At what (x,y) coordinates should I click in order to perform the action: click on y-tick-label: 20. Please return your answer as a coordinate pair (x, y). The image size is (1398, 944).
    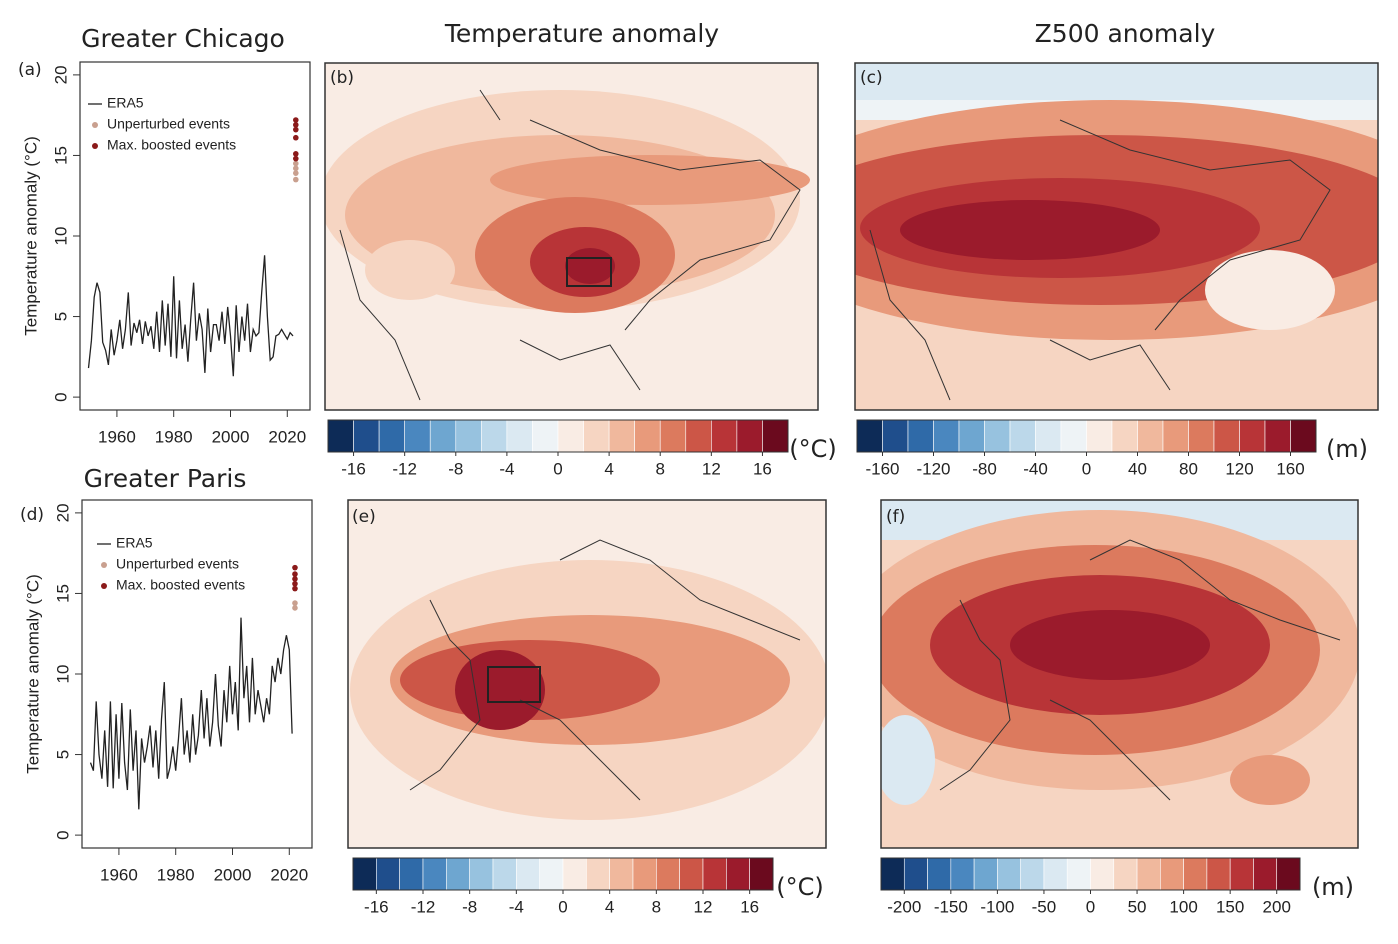
    Looking at the image, I should click on (60, 74).